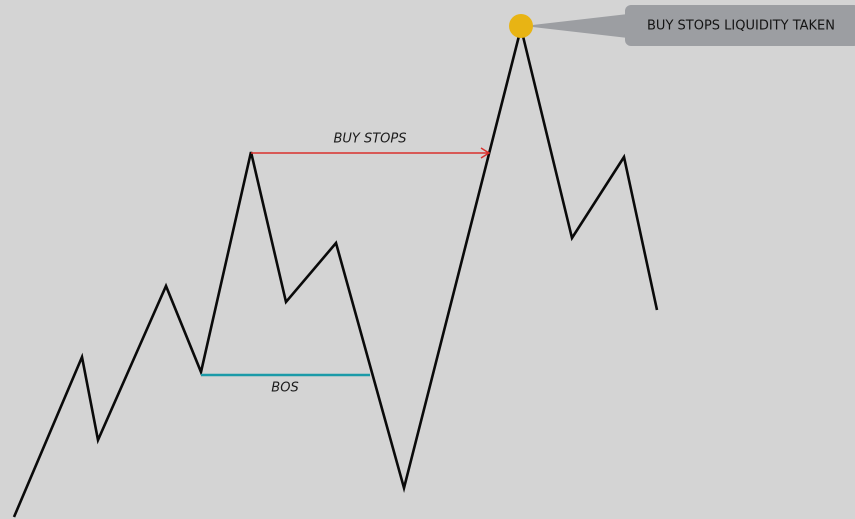 The width and height of the screenshot is (855, 519). What do you see at coordinates (576, 26) in the screenshot?
I see `callout-pointer` at bounding box center [576, 26].